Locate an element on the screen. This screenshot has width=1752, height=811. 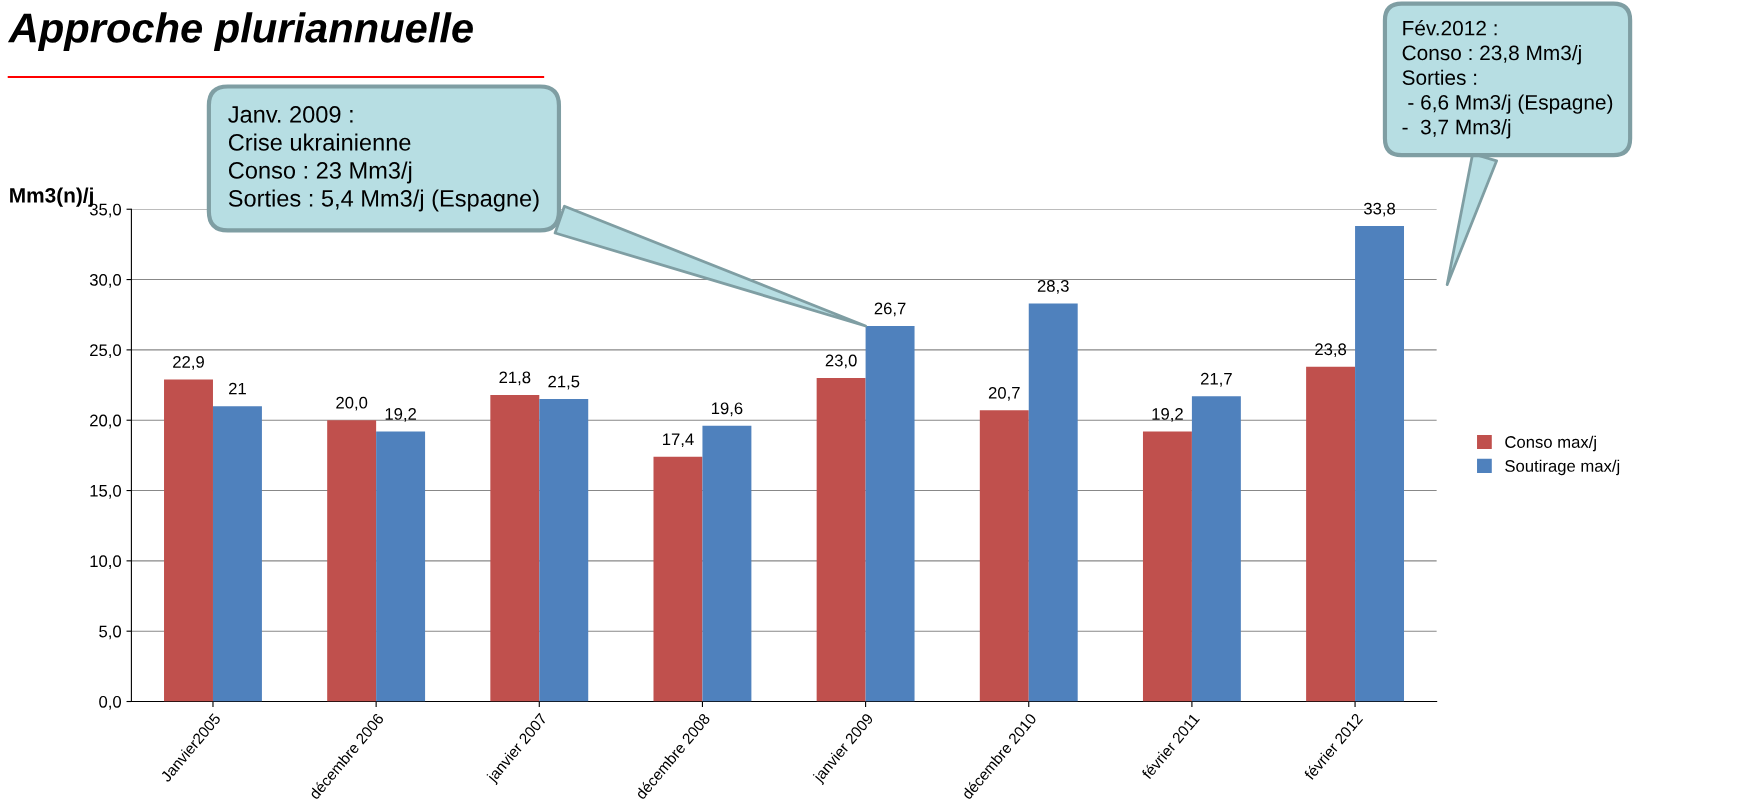
text: Fév.2012 : Conso : 23,8 Mm3/j Sorties : - 6,6 Mm3/j (Espagne) - 3,7 Mm3/j is located at coordinates (1507, 79).